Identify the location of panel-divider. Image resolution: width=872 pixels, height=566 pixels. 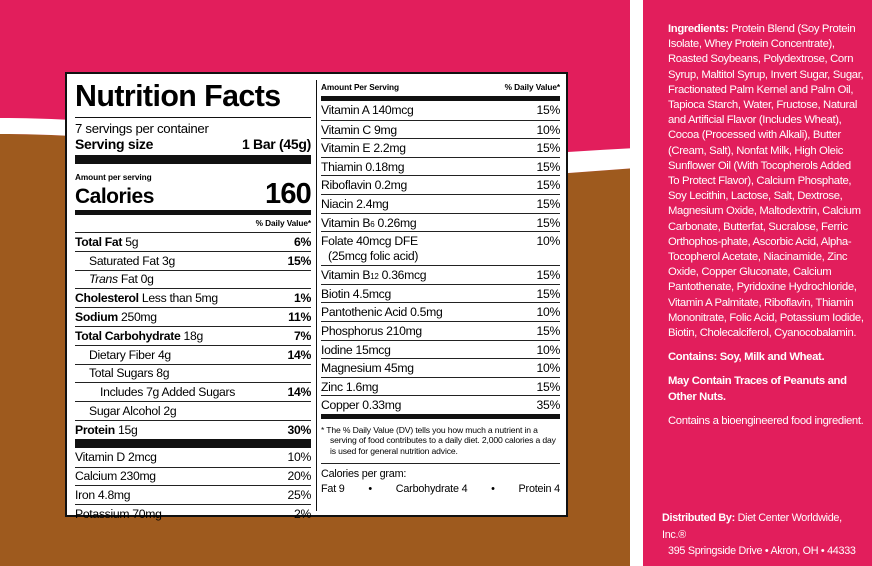
(636, 283).